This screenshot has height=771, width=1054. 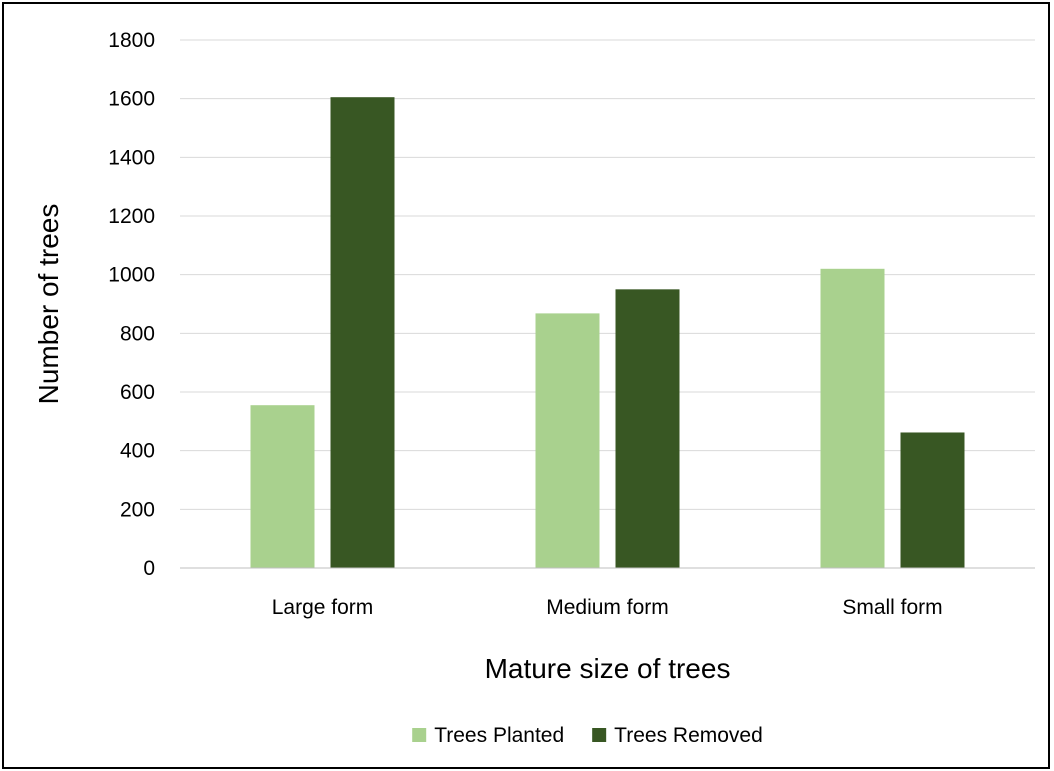 I want to click on y-axis-title: Number of trees, so click(x=48, y=304).